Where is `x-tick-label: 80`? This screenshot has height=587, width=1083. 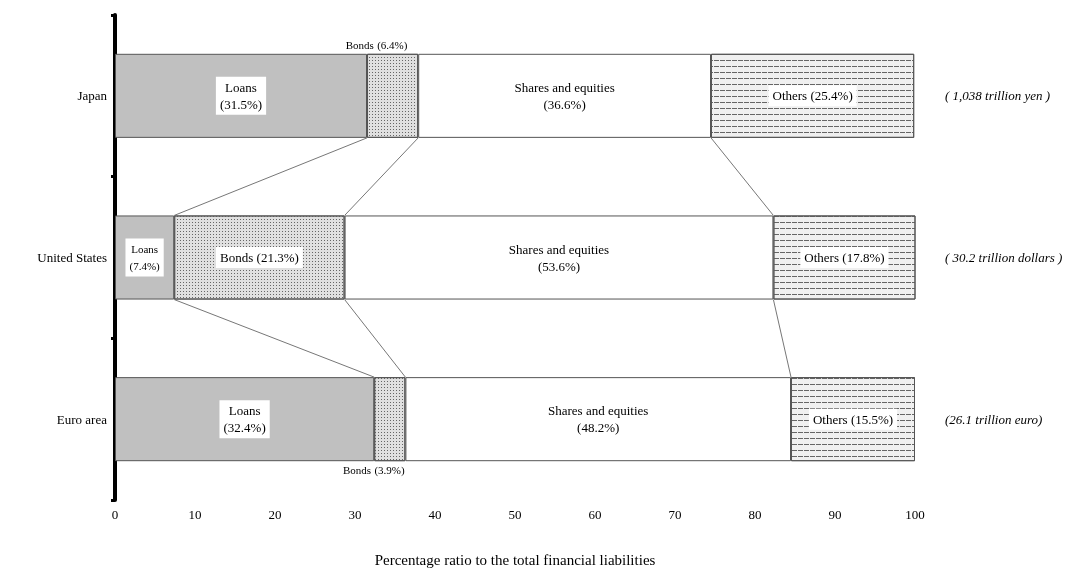 x-tick-label: 80 is located at coordinates (755, 514).